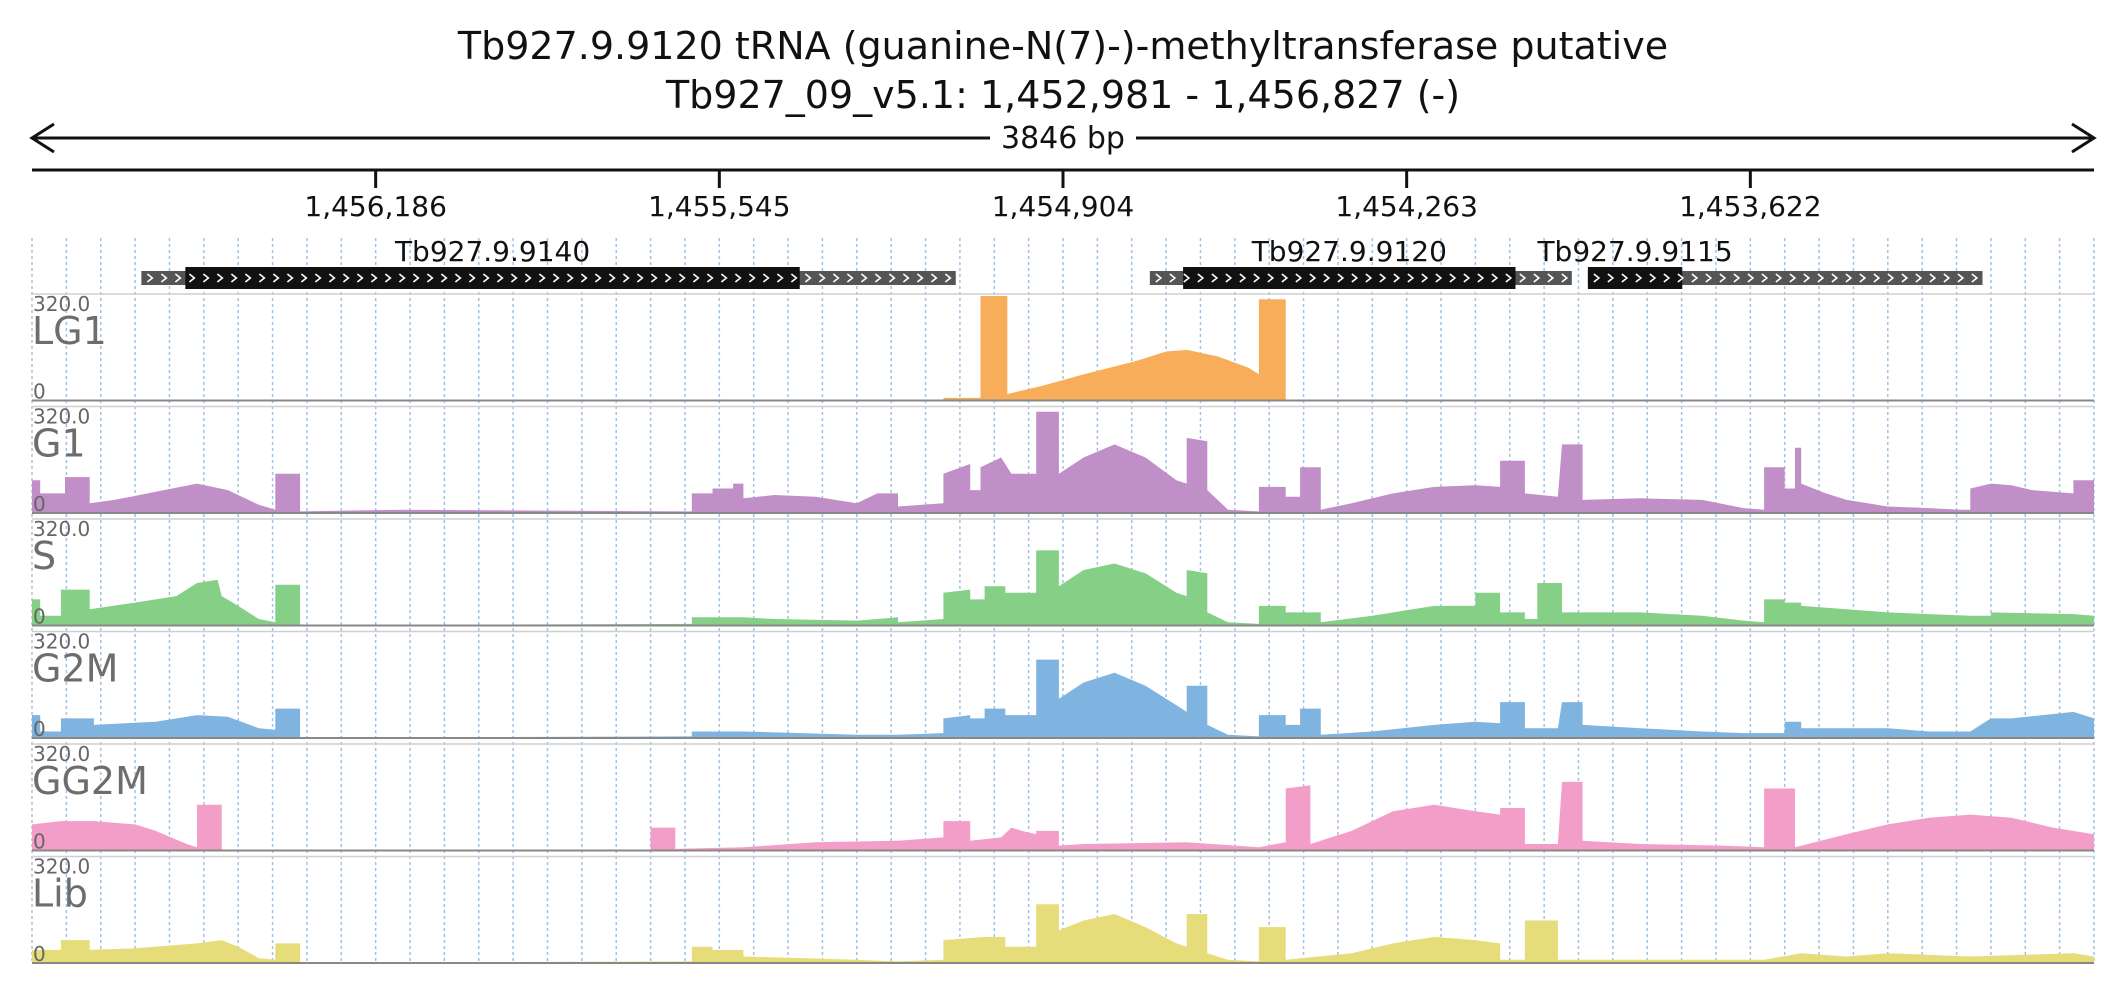 The image size is (2126, 1000). Describe the element at coordinates (1759, 262) in the screenshot. I see `gene-feature: Tb927.9.9115` at that location.